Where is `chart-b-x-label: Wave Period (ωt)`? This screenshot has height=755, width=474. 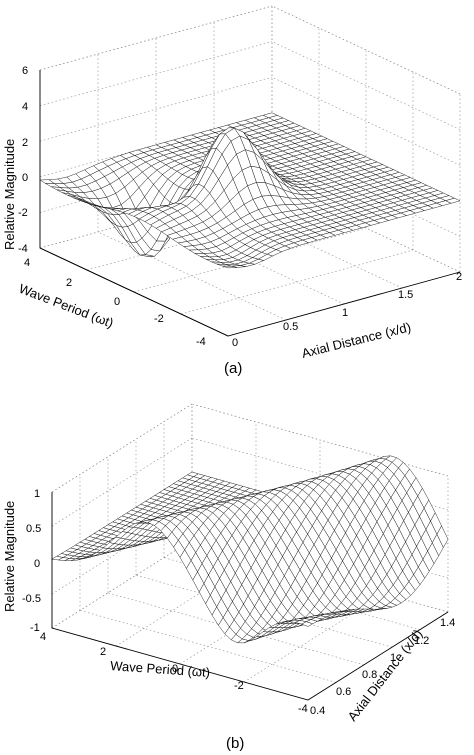
chart-b-x-label: Wave Period (ωt) is located at coordinates (160, 669).